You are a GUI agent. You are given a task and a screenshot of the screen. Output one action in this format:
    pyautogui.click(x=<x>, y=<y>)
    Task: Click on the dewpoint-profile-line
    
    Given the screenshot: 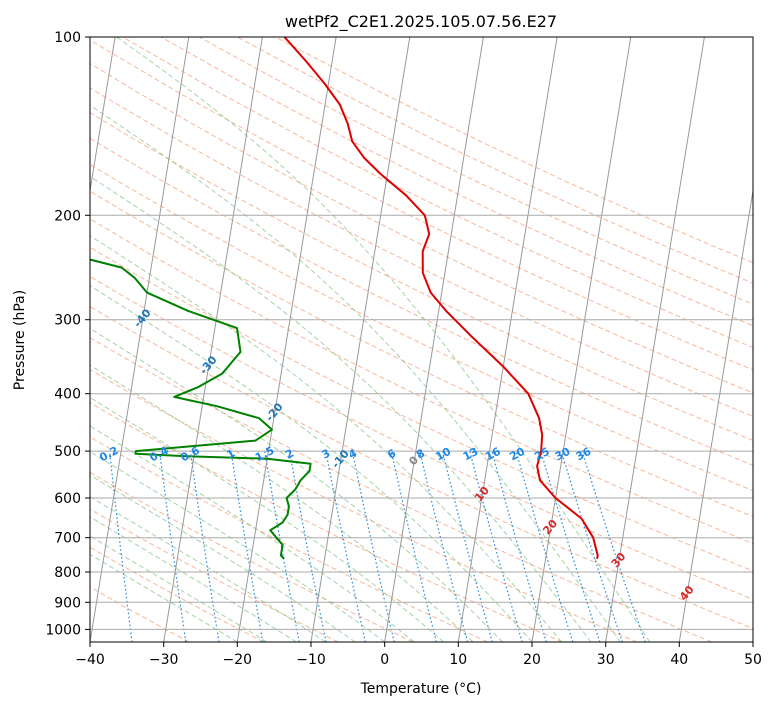 What is the action you would take?
    pyautogui.click(x=201, y=409)
    